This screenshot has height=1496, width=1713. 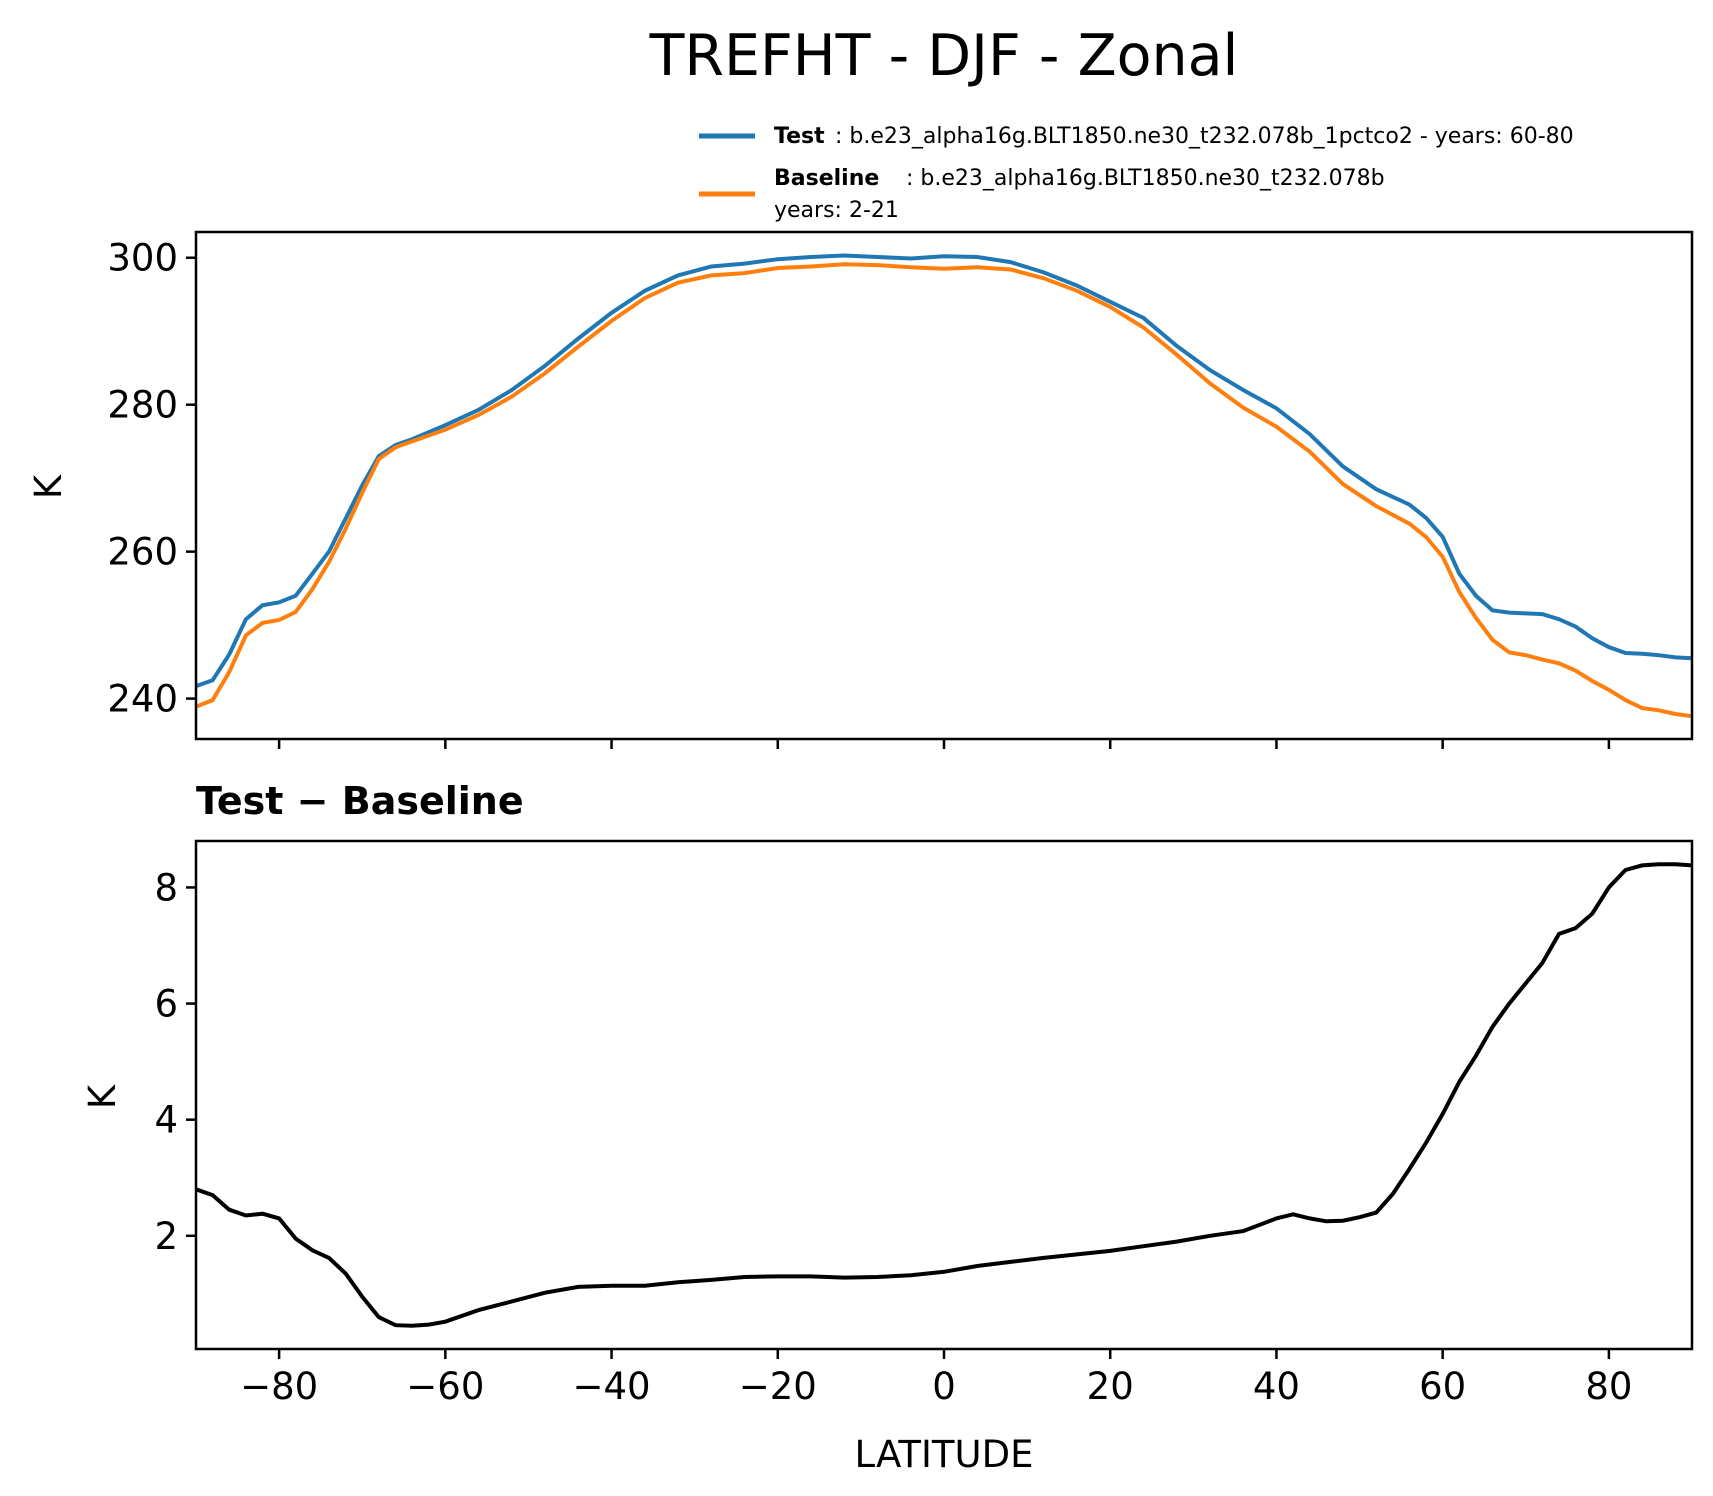 I want to click on bottom-y-axis-label: K, so click(x=102, y=1096).